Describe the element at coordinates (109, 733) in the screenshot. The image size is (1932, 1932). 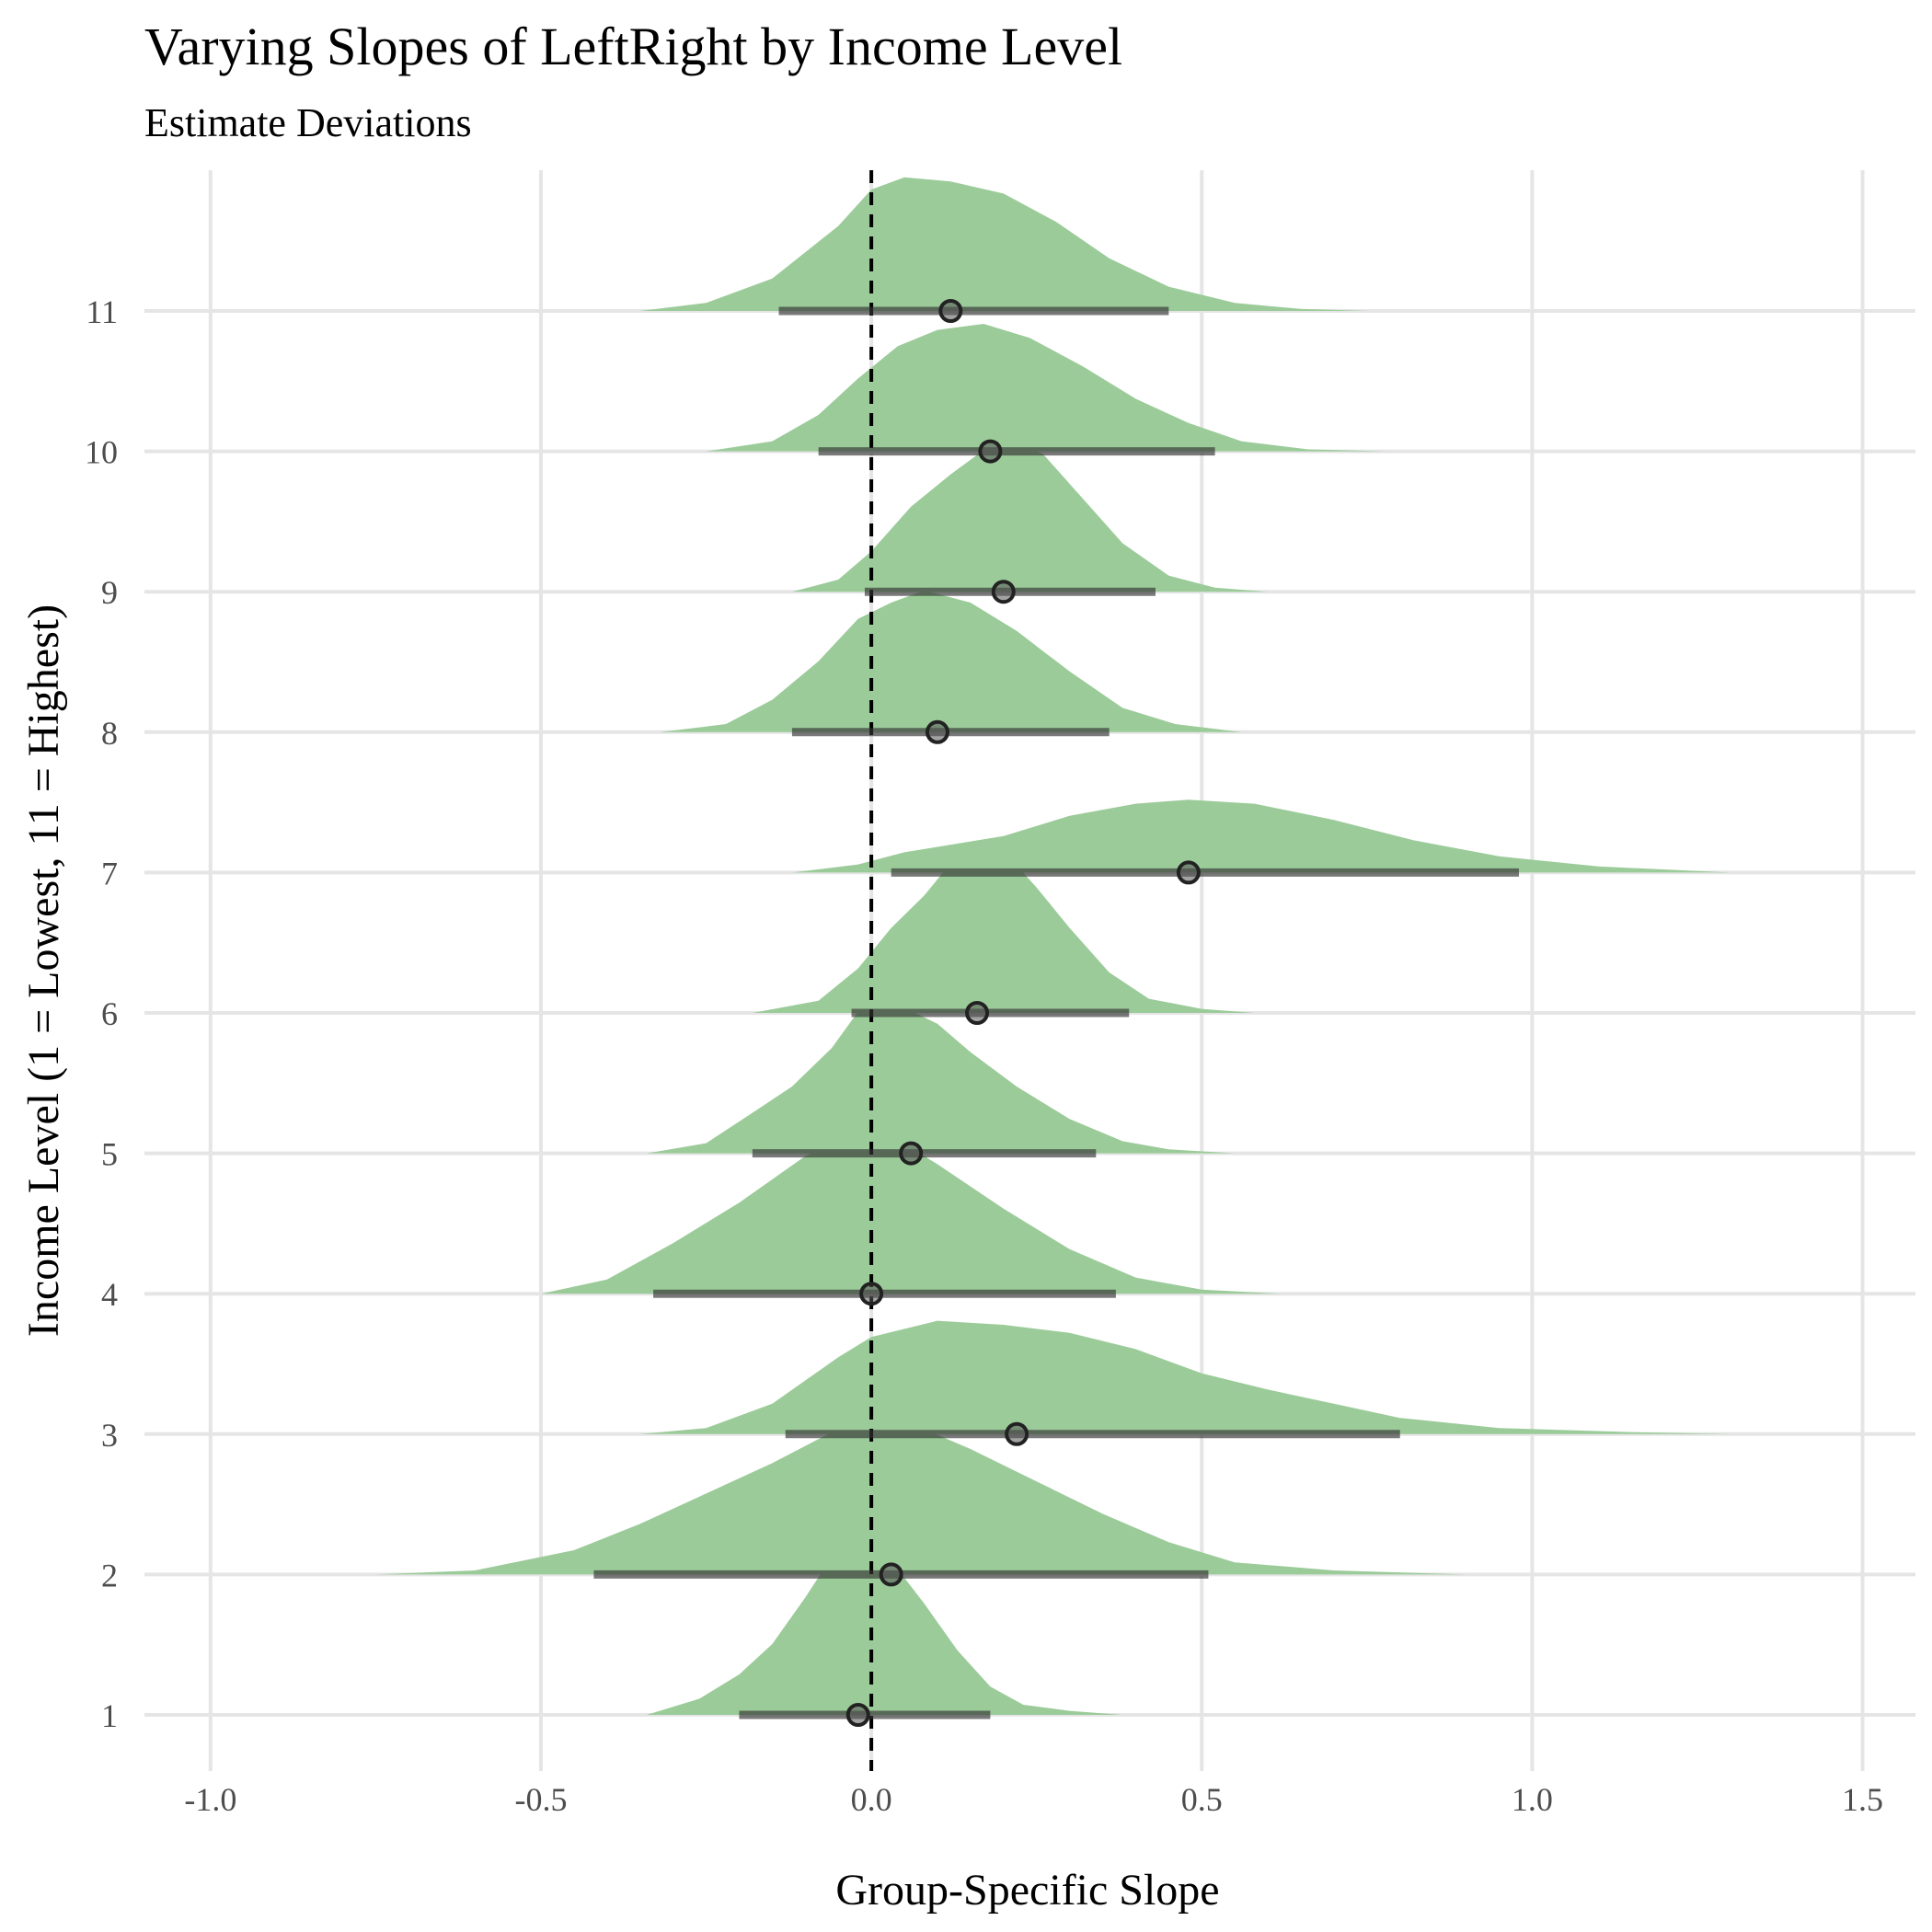
I see `y-tick-label: 8` at that location.